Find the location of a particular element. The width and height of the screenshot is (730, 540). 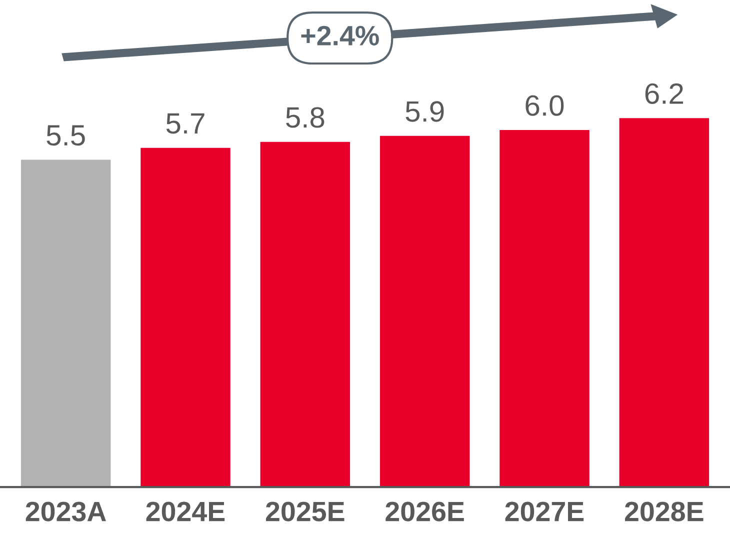

x-tick-label: 2024E is located at coordinates (185, 512).